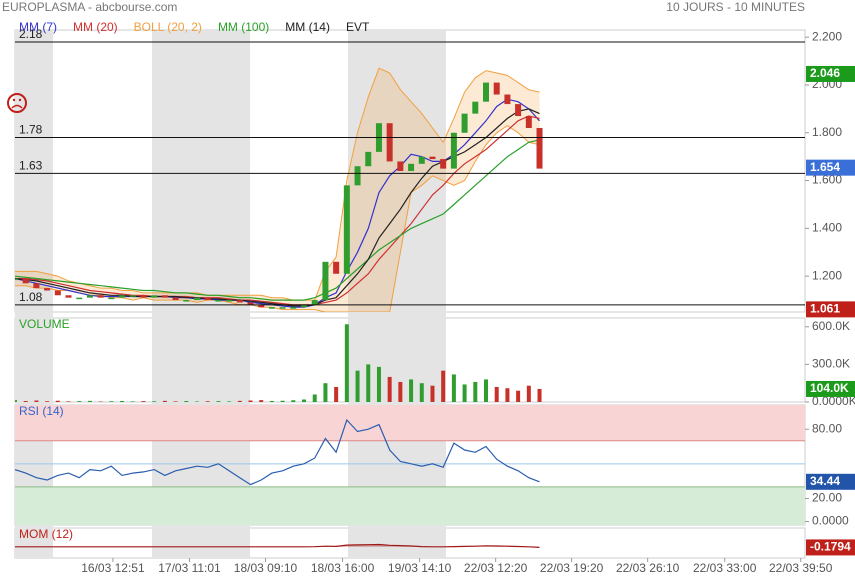 This screenshot has height=580, width=855. I want to click on last-value: 104.0K, so click(829, 388).